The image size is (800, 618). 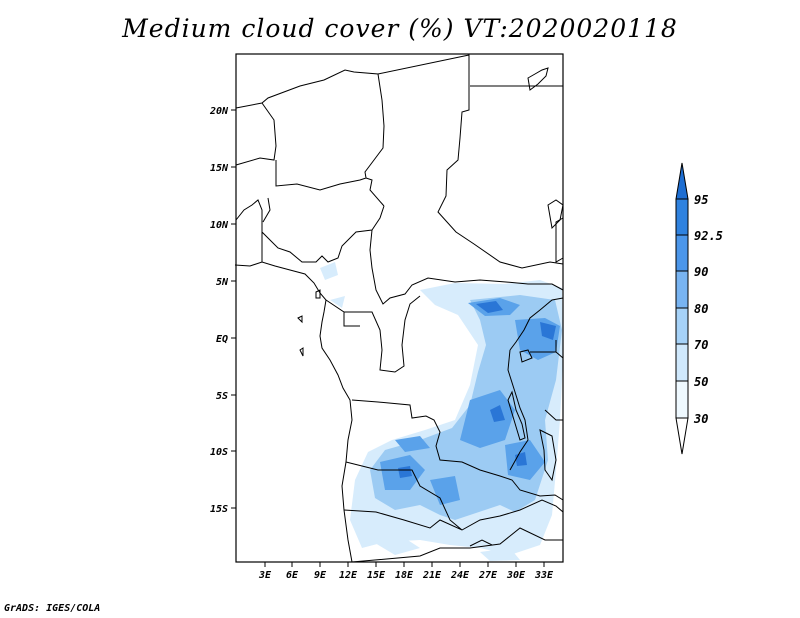 What do you see at coordinates (682, 181) in the screenshot?
I see `colorbar-top-arrow` at bounding box center [682, 181].